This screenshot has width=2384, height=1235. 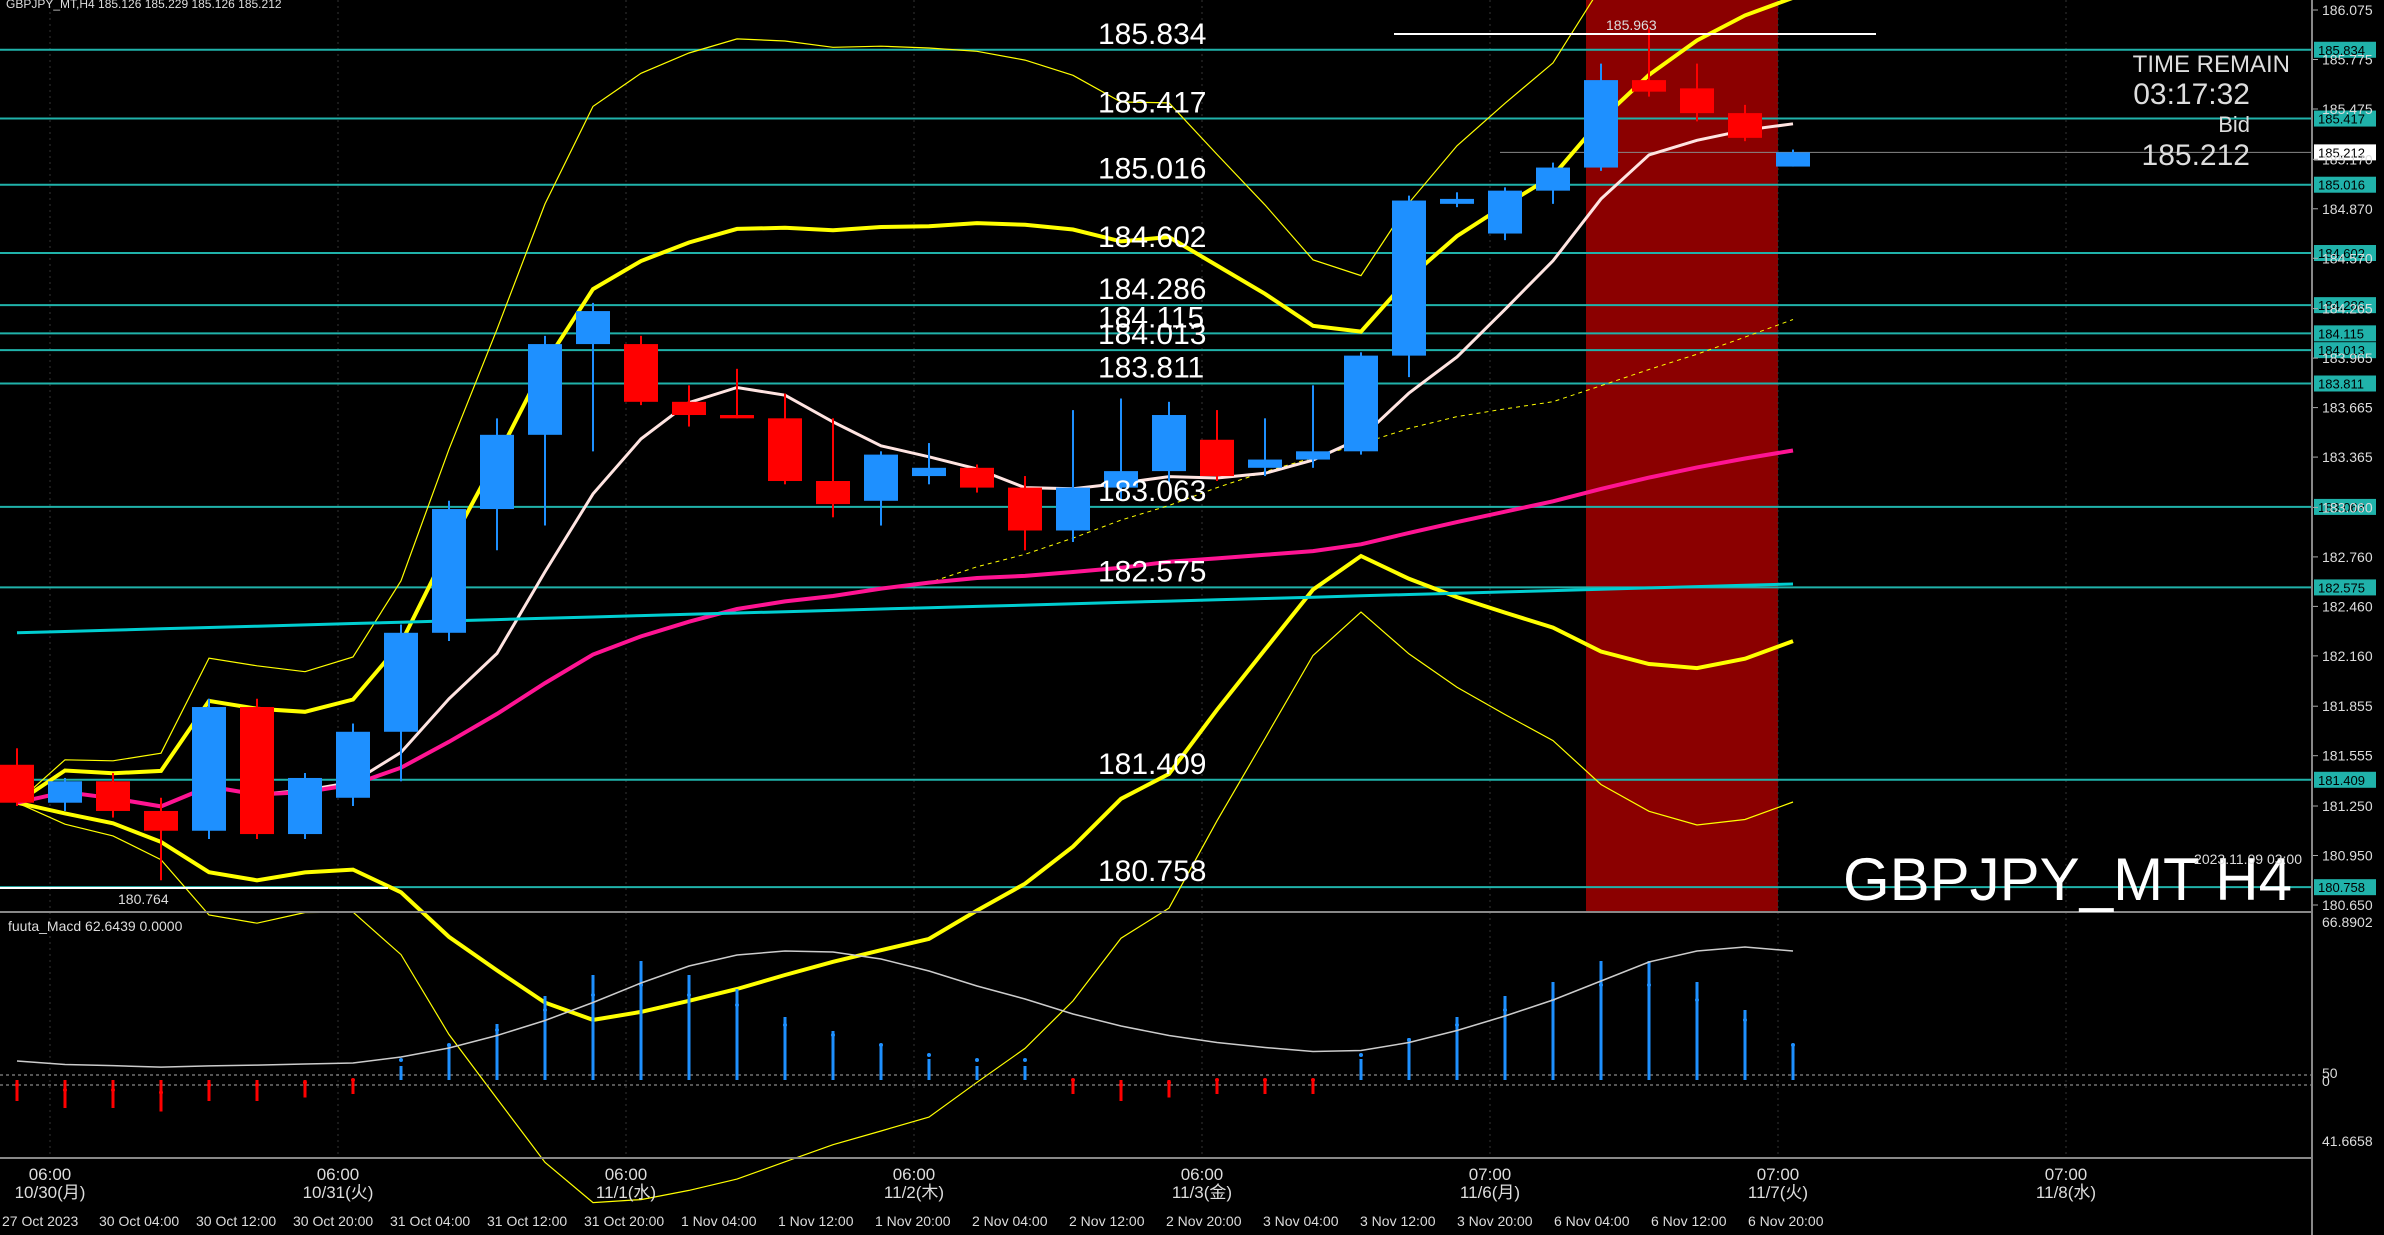 I want to click on price-axis-label: 183.060, so click(x=2347, y=507).